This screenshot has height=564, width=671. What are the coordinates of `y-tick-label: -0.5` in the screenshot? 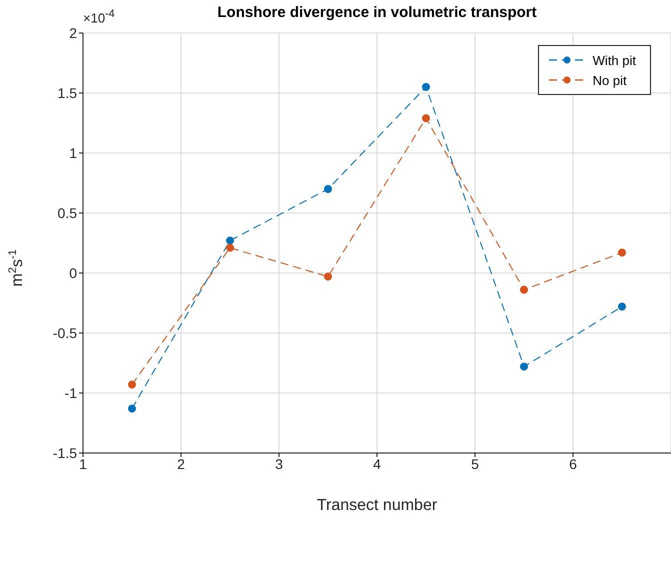 It's located at (65, 332).